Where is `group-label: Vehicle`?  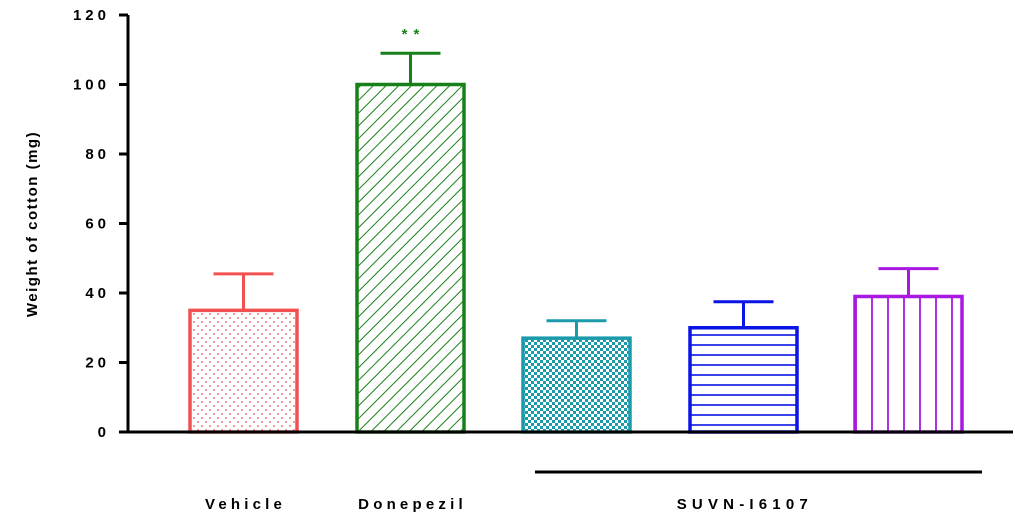
group-label: Vehicle is located at coordinates (245, 504).